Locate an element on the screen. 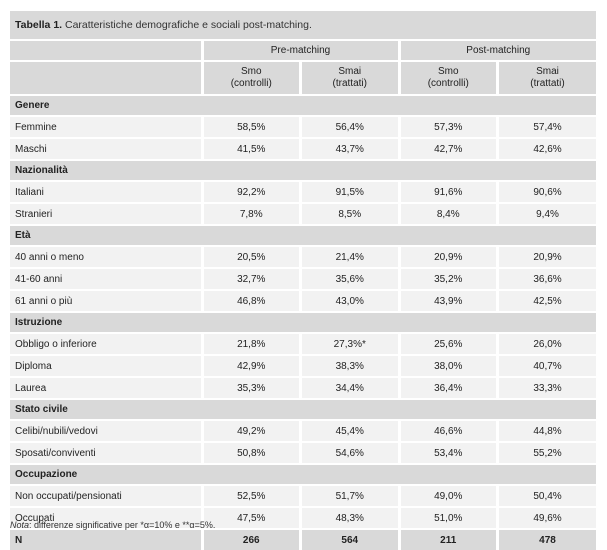  header-group-row: Pre-matching Post-matching is located at coordinates (303, 50).